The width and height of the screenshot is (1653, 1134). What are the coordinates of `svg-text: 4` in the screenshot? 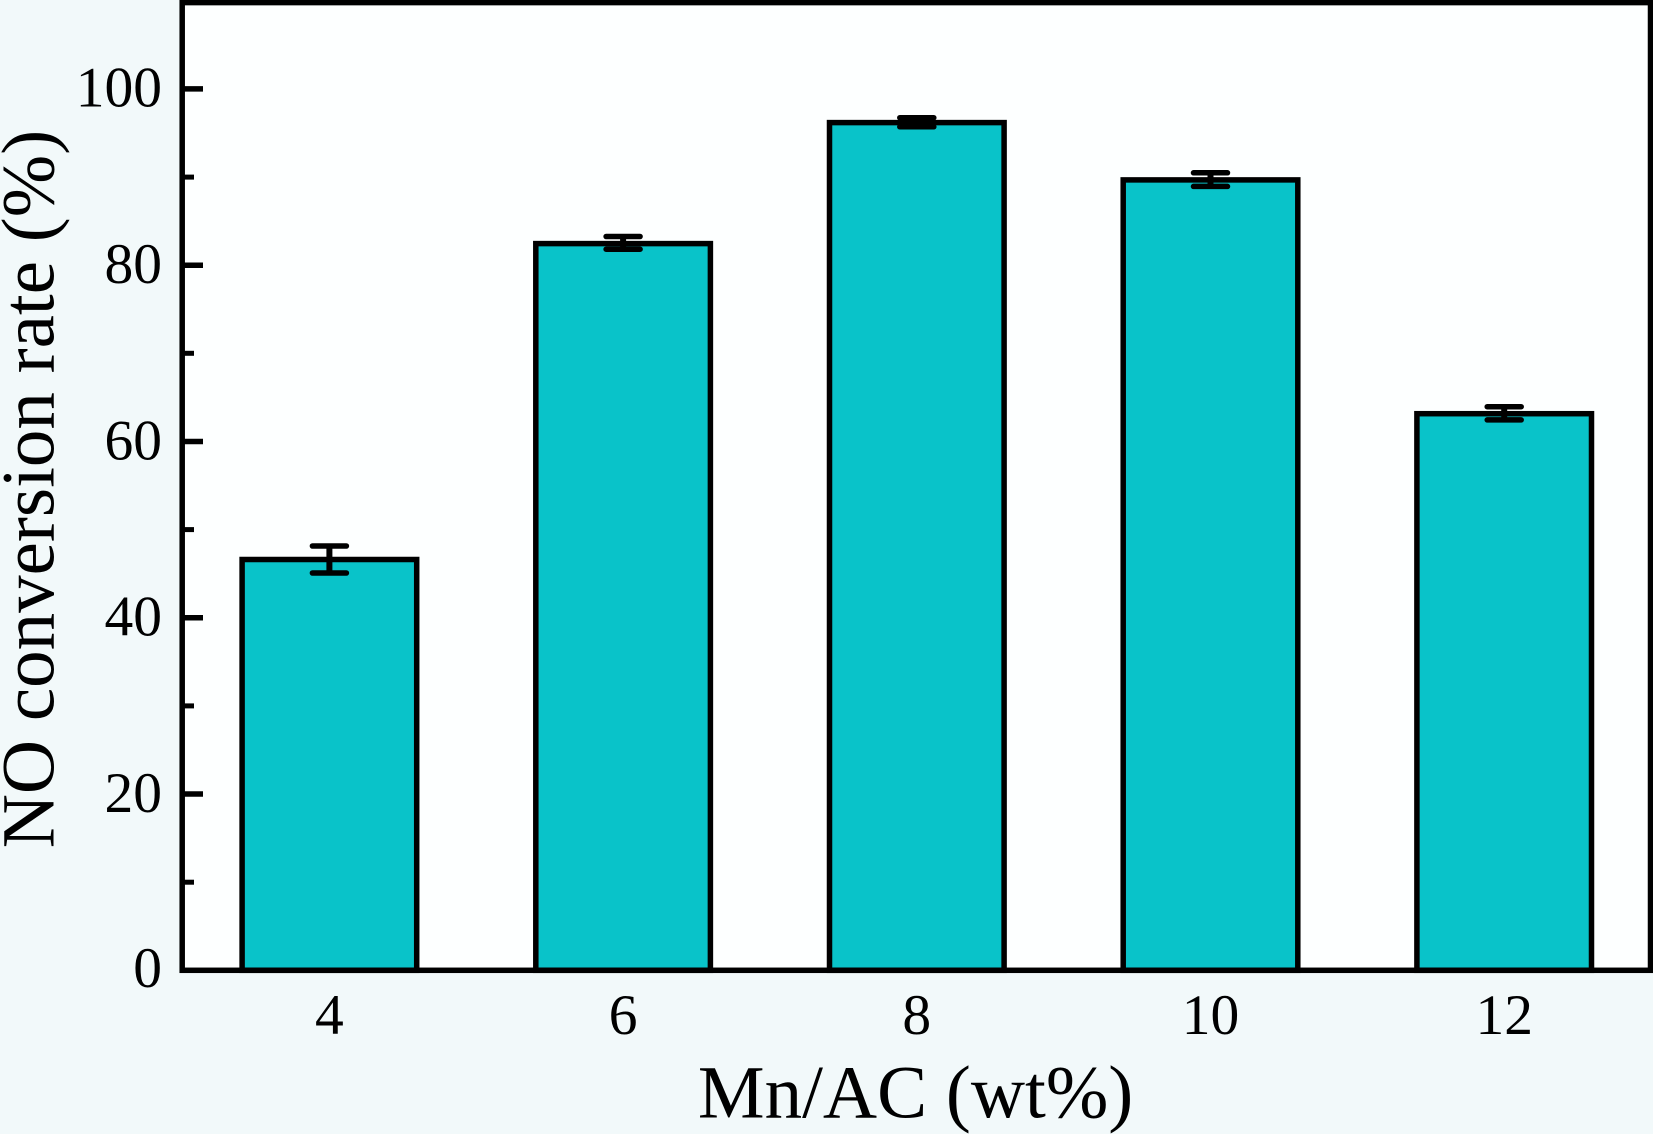 It's located at (329, 1015).